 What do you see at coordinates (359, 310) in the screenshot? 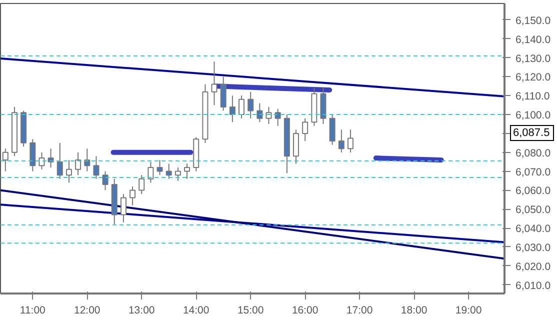
I see `x-tick-label: 17:00` at bounding box center [359, 310].